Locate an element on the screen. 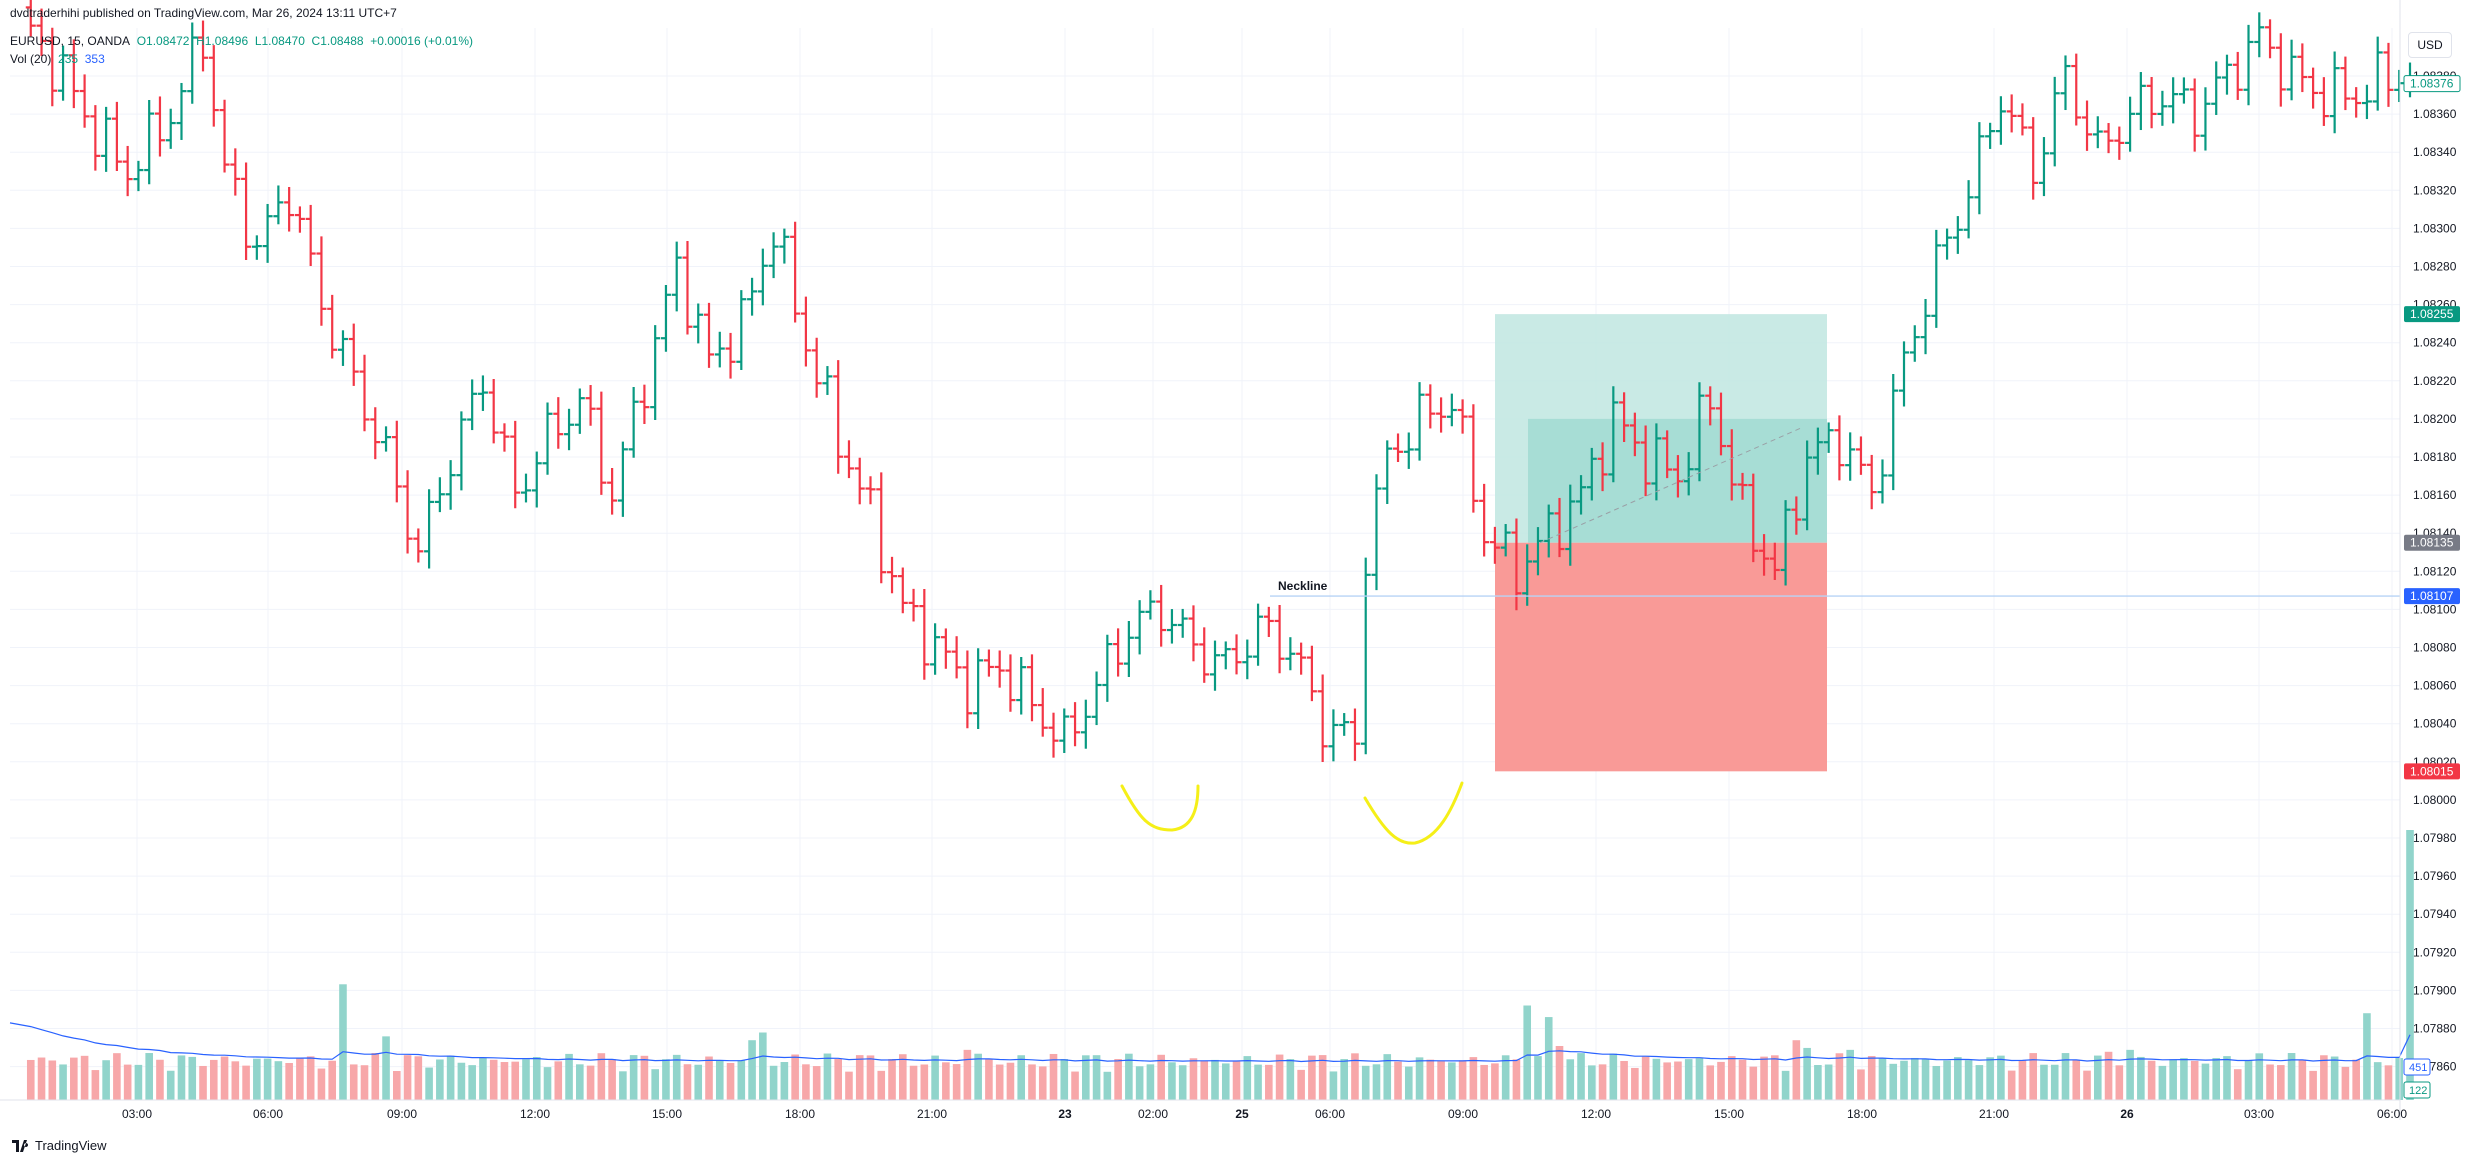 Image resolution: width=2475 pixels, height=1163 pixels. currency-button: USD is located at coordinates (2430, 45).